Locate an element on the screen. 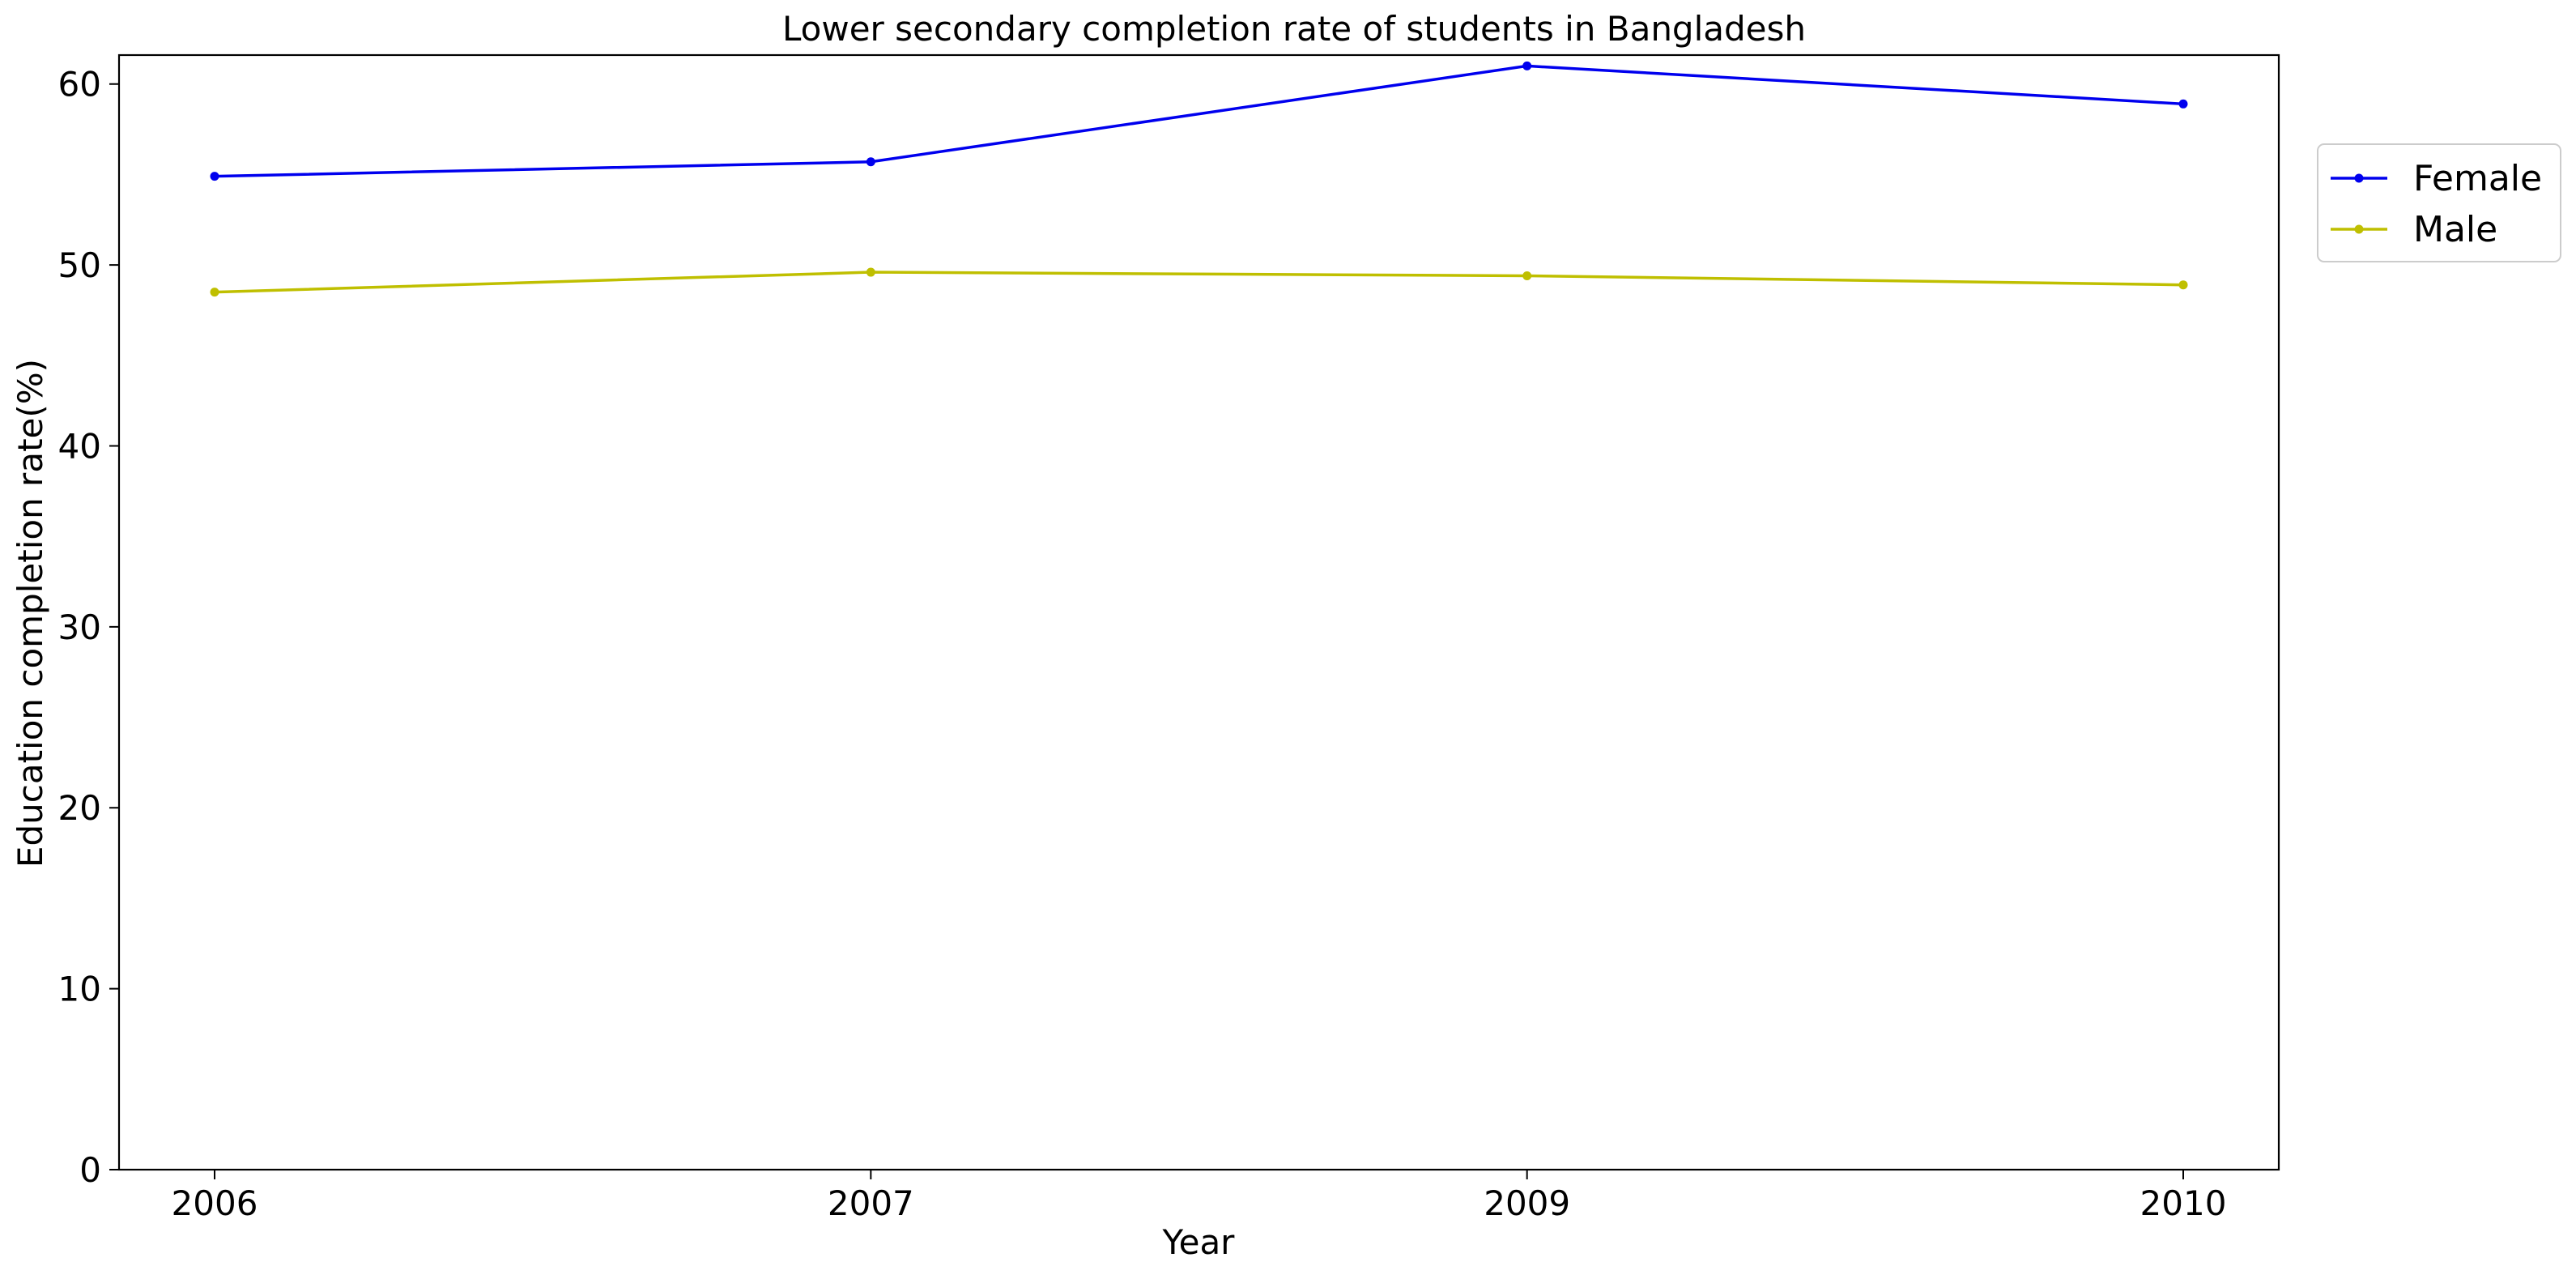  legend: Female Male is located at coordinates (2439, 202).